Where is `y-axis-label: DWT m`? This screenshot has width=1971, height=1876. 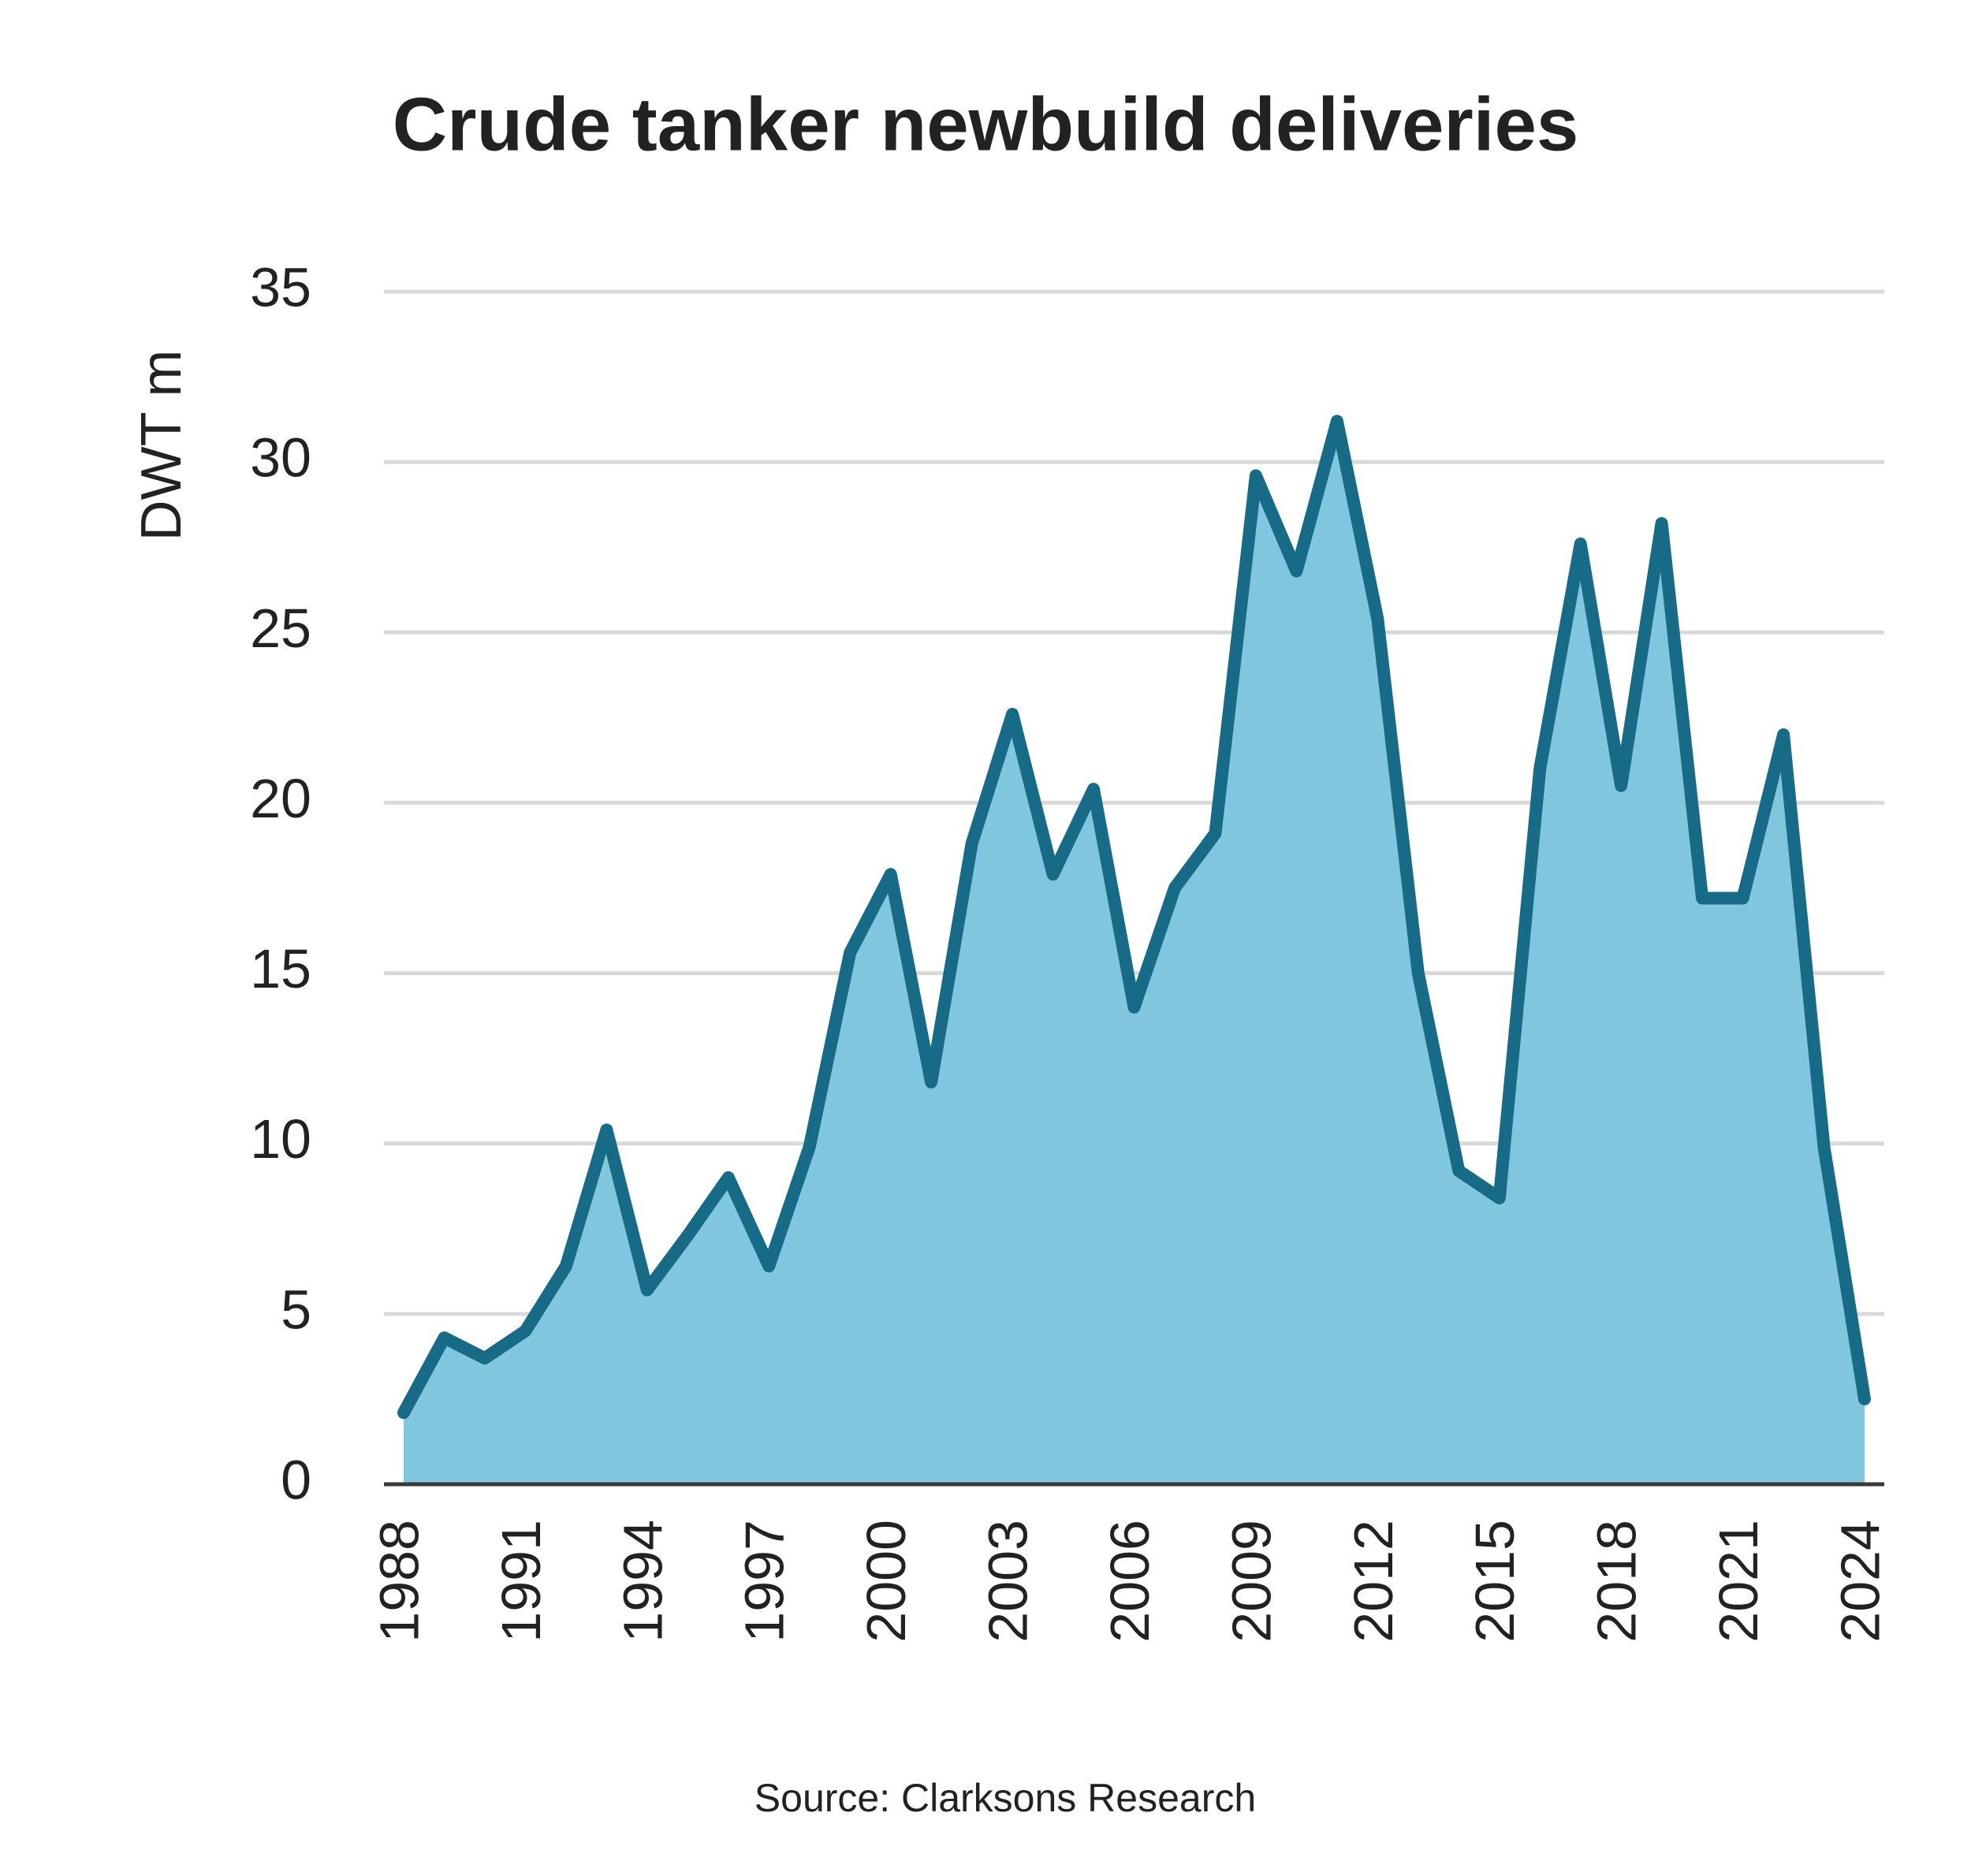 y-axis-label: DWT m is located at coordinates (161, 446).